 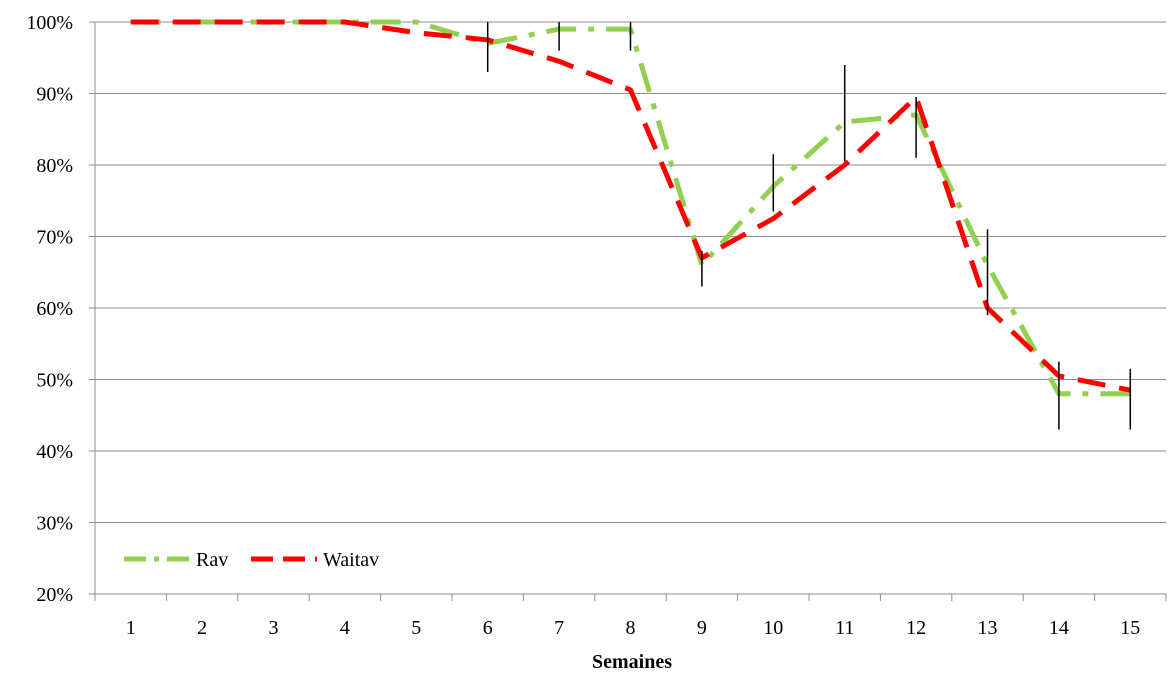 What do you see at coordinates (988, 628) in the screenshot?
I see `x-tick-label: 13` at bounding box center [988, 628].